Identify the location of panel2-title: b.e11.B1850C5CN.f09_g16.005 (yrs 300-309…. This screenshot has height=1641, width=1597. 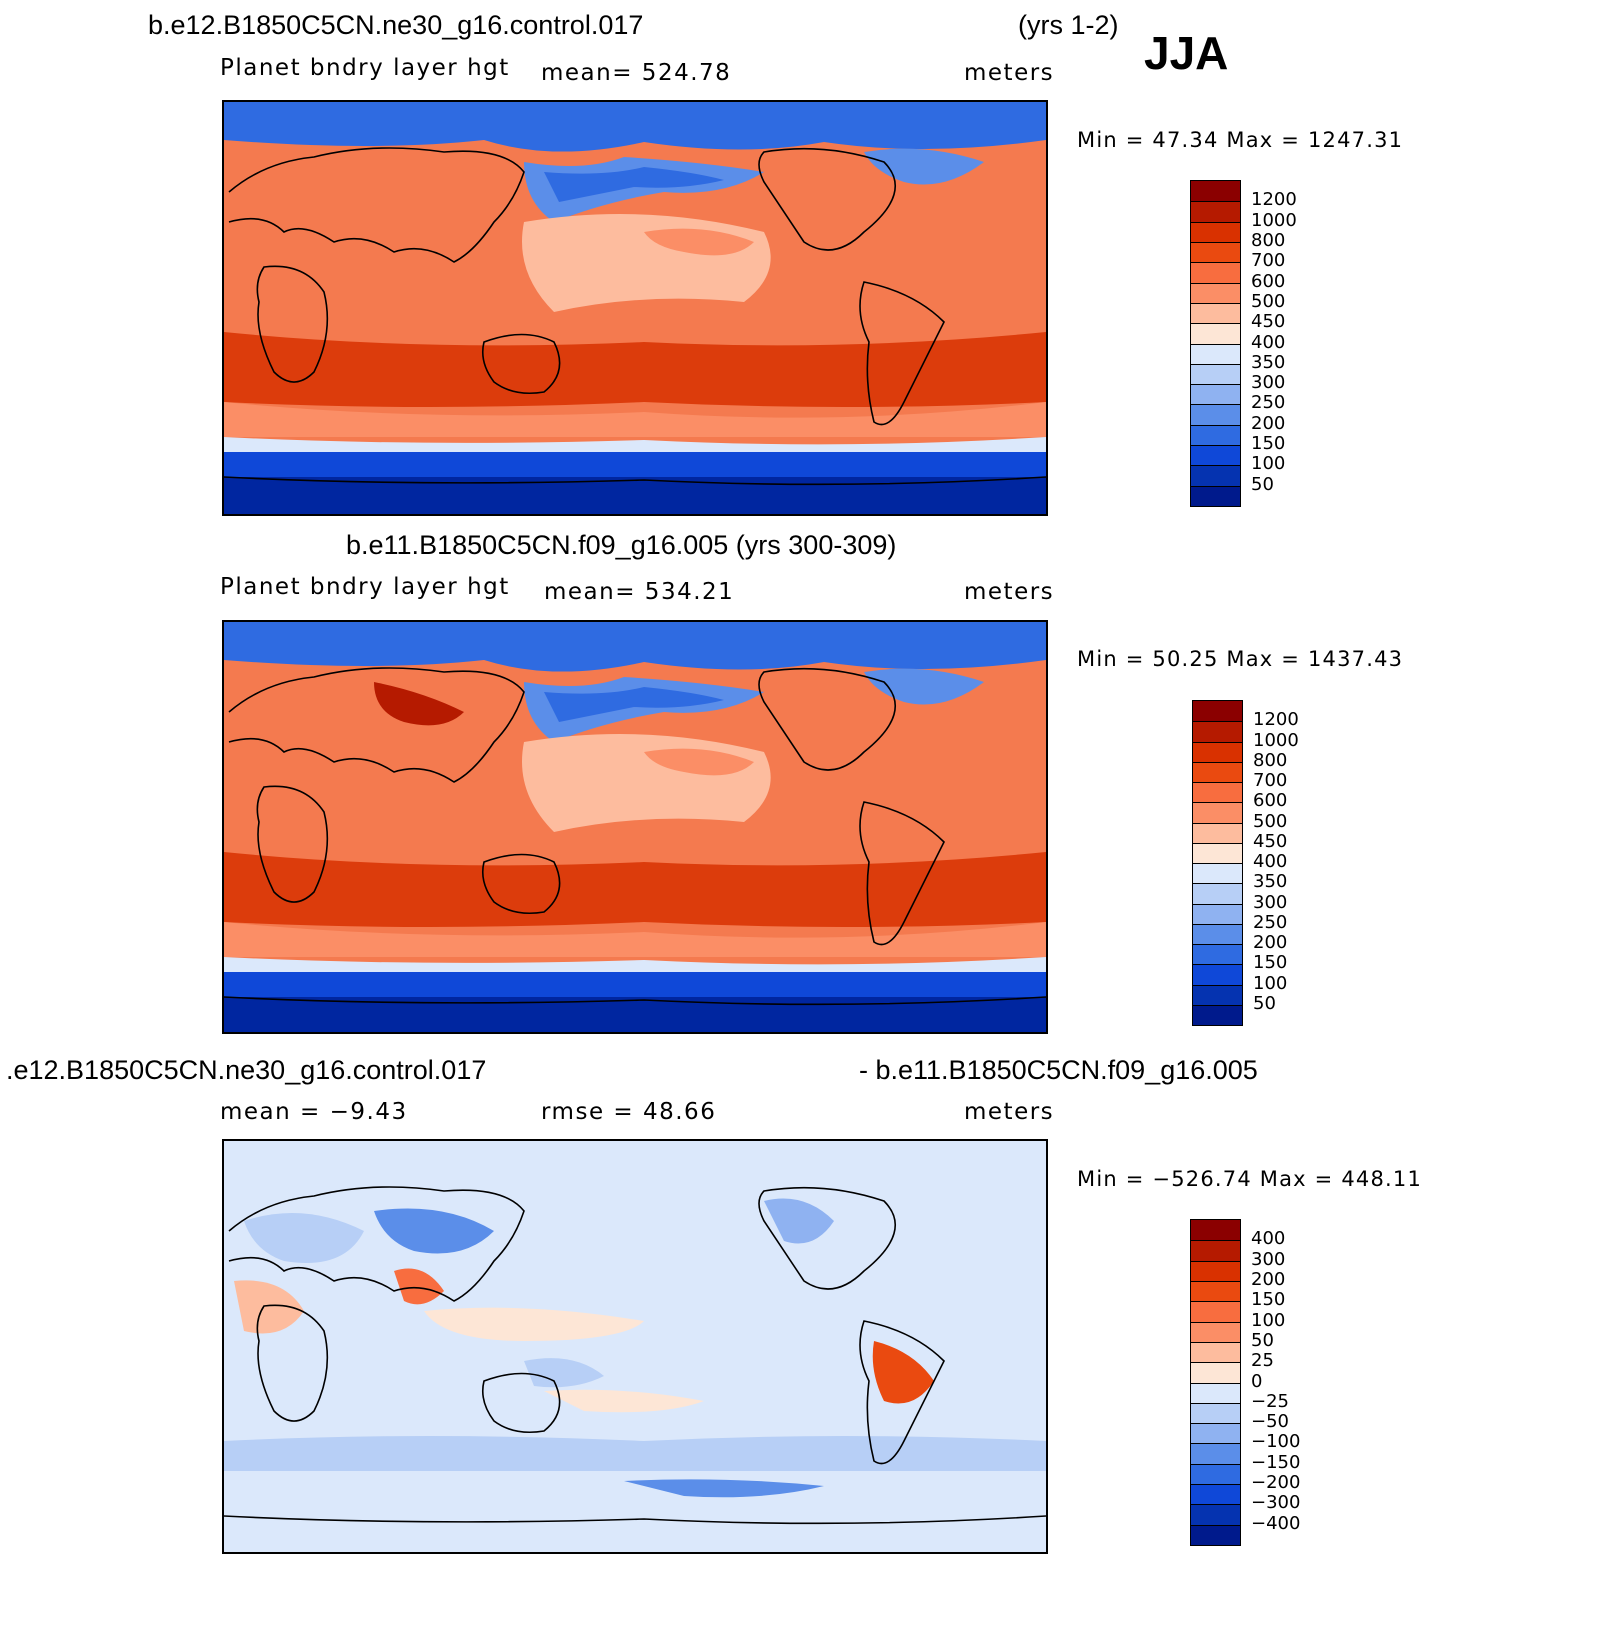
(621, 545).